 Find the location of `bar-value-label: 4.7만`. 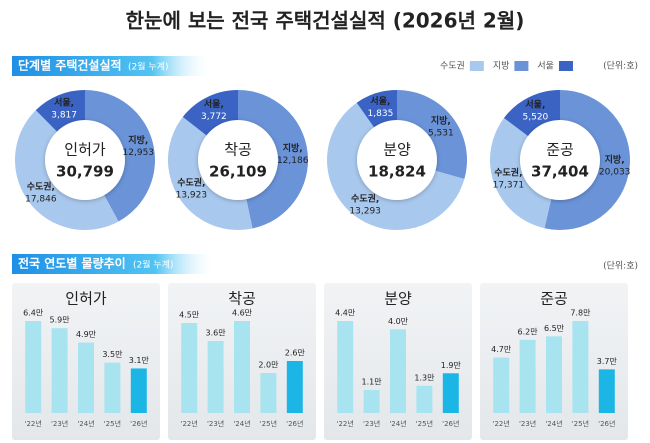

bar-value-label: 4.7만 is located at coordinates (501, 349).